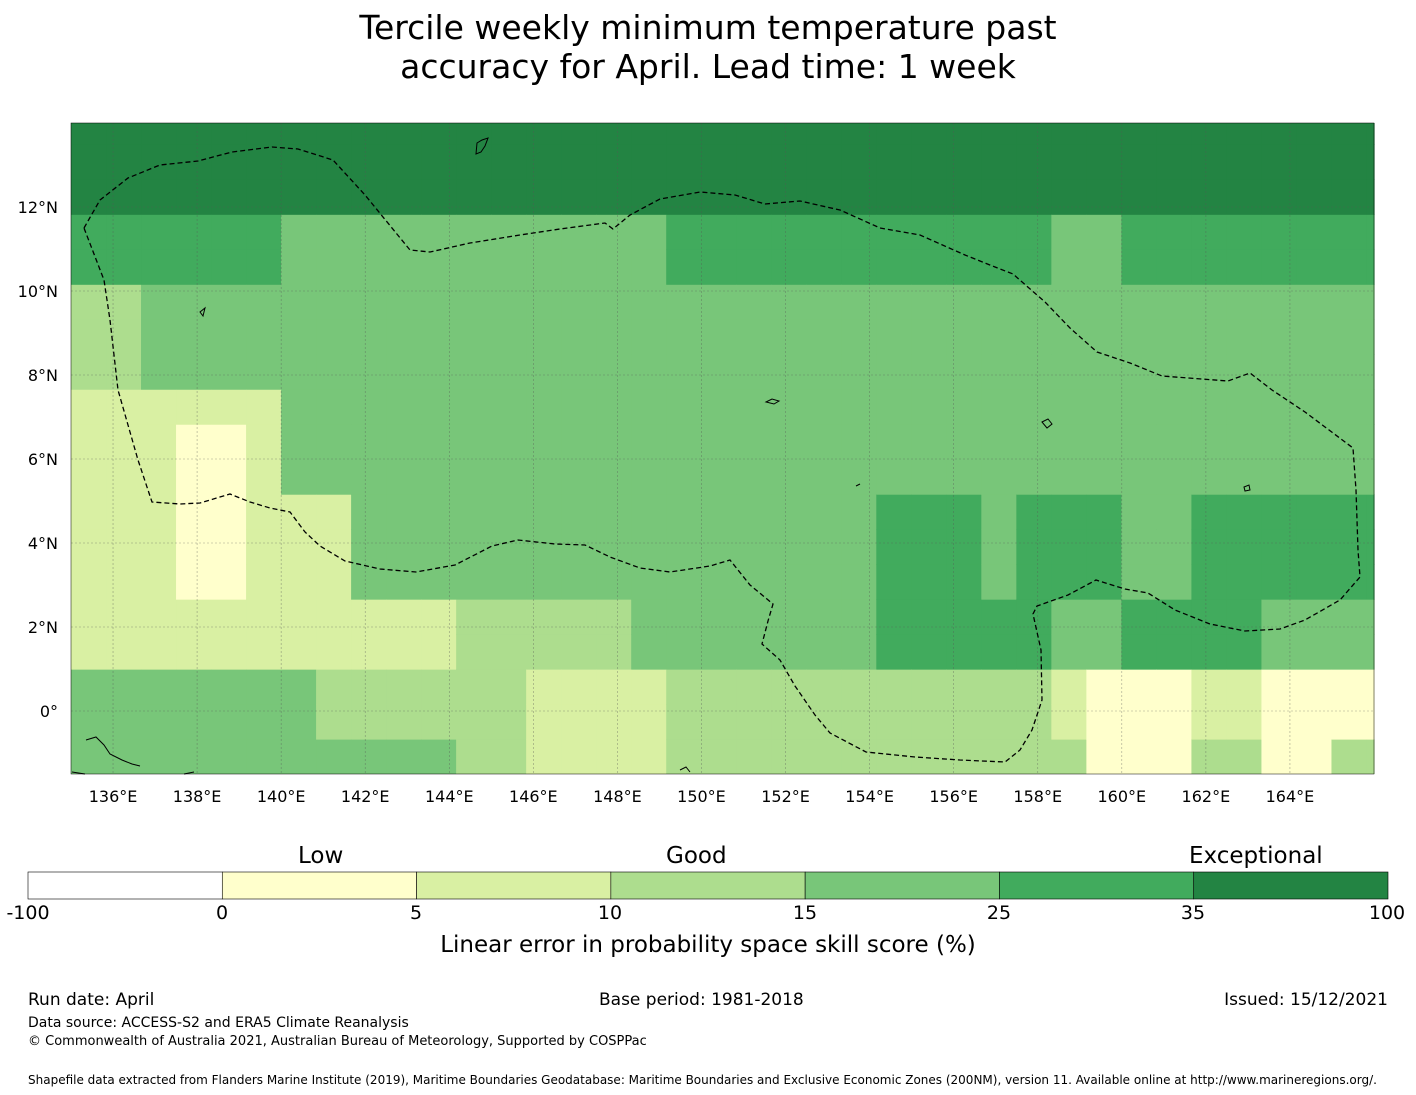 The height and width of the screenshot is (1095, 1416). What do you see at coordinates (1206, 796) in the screenshot?
I see `longitude-tick: 162°E` at bounding box center [1206, 796].